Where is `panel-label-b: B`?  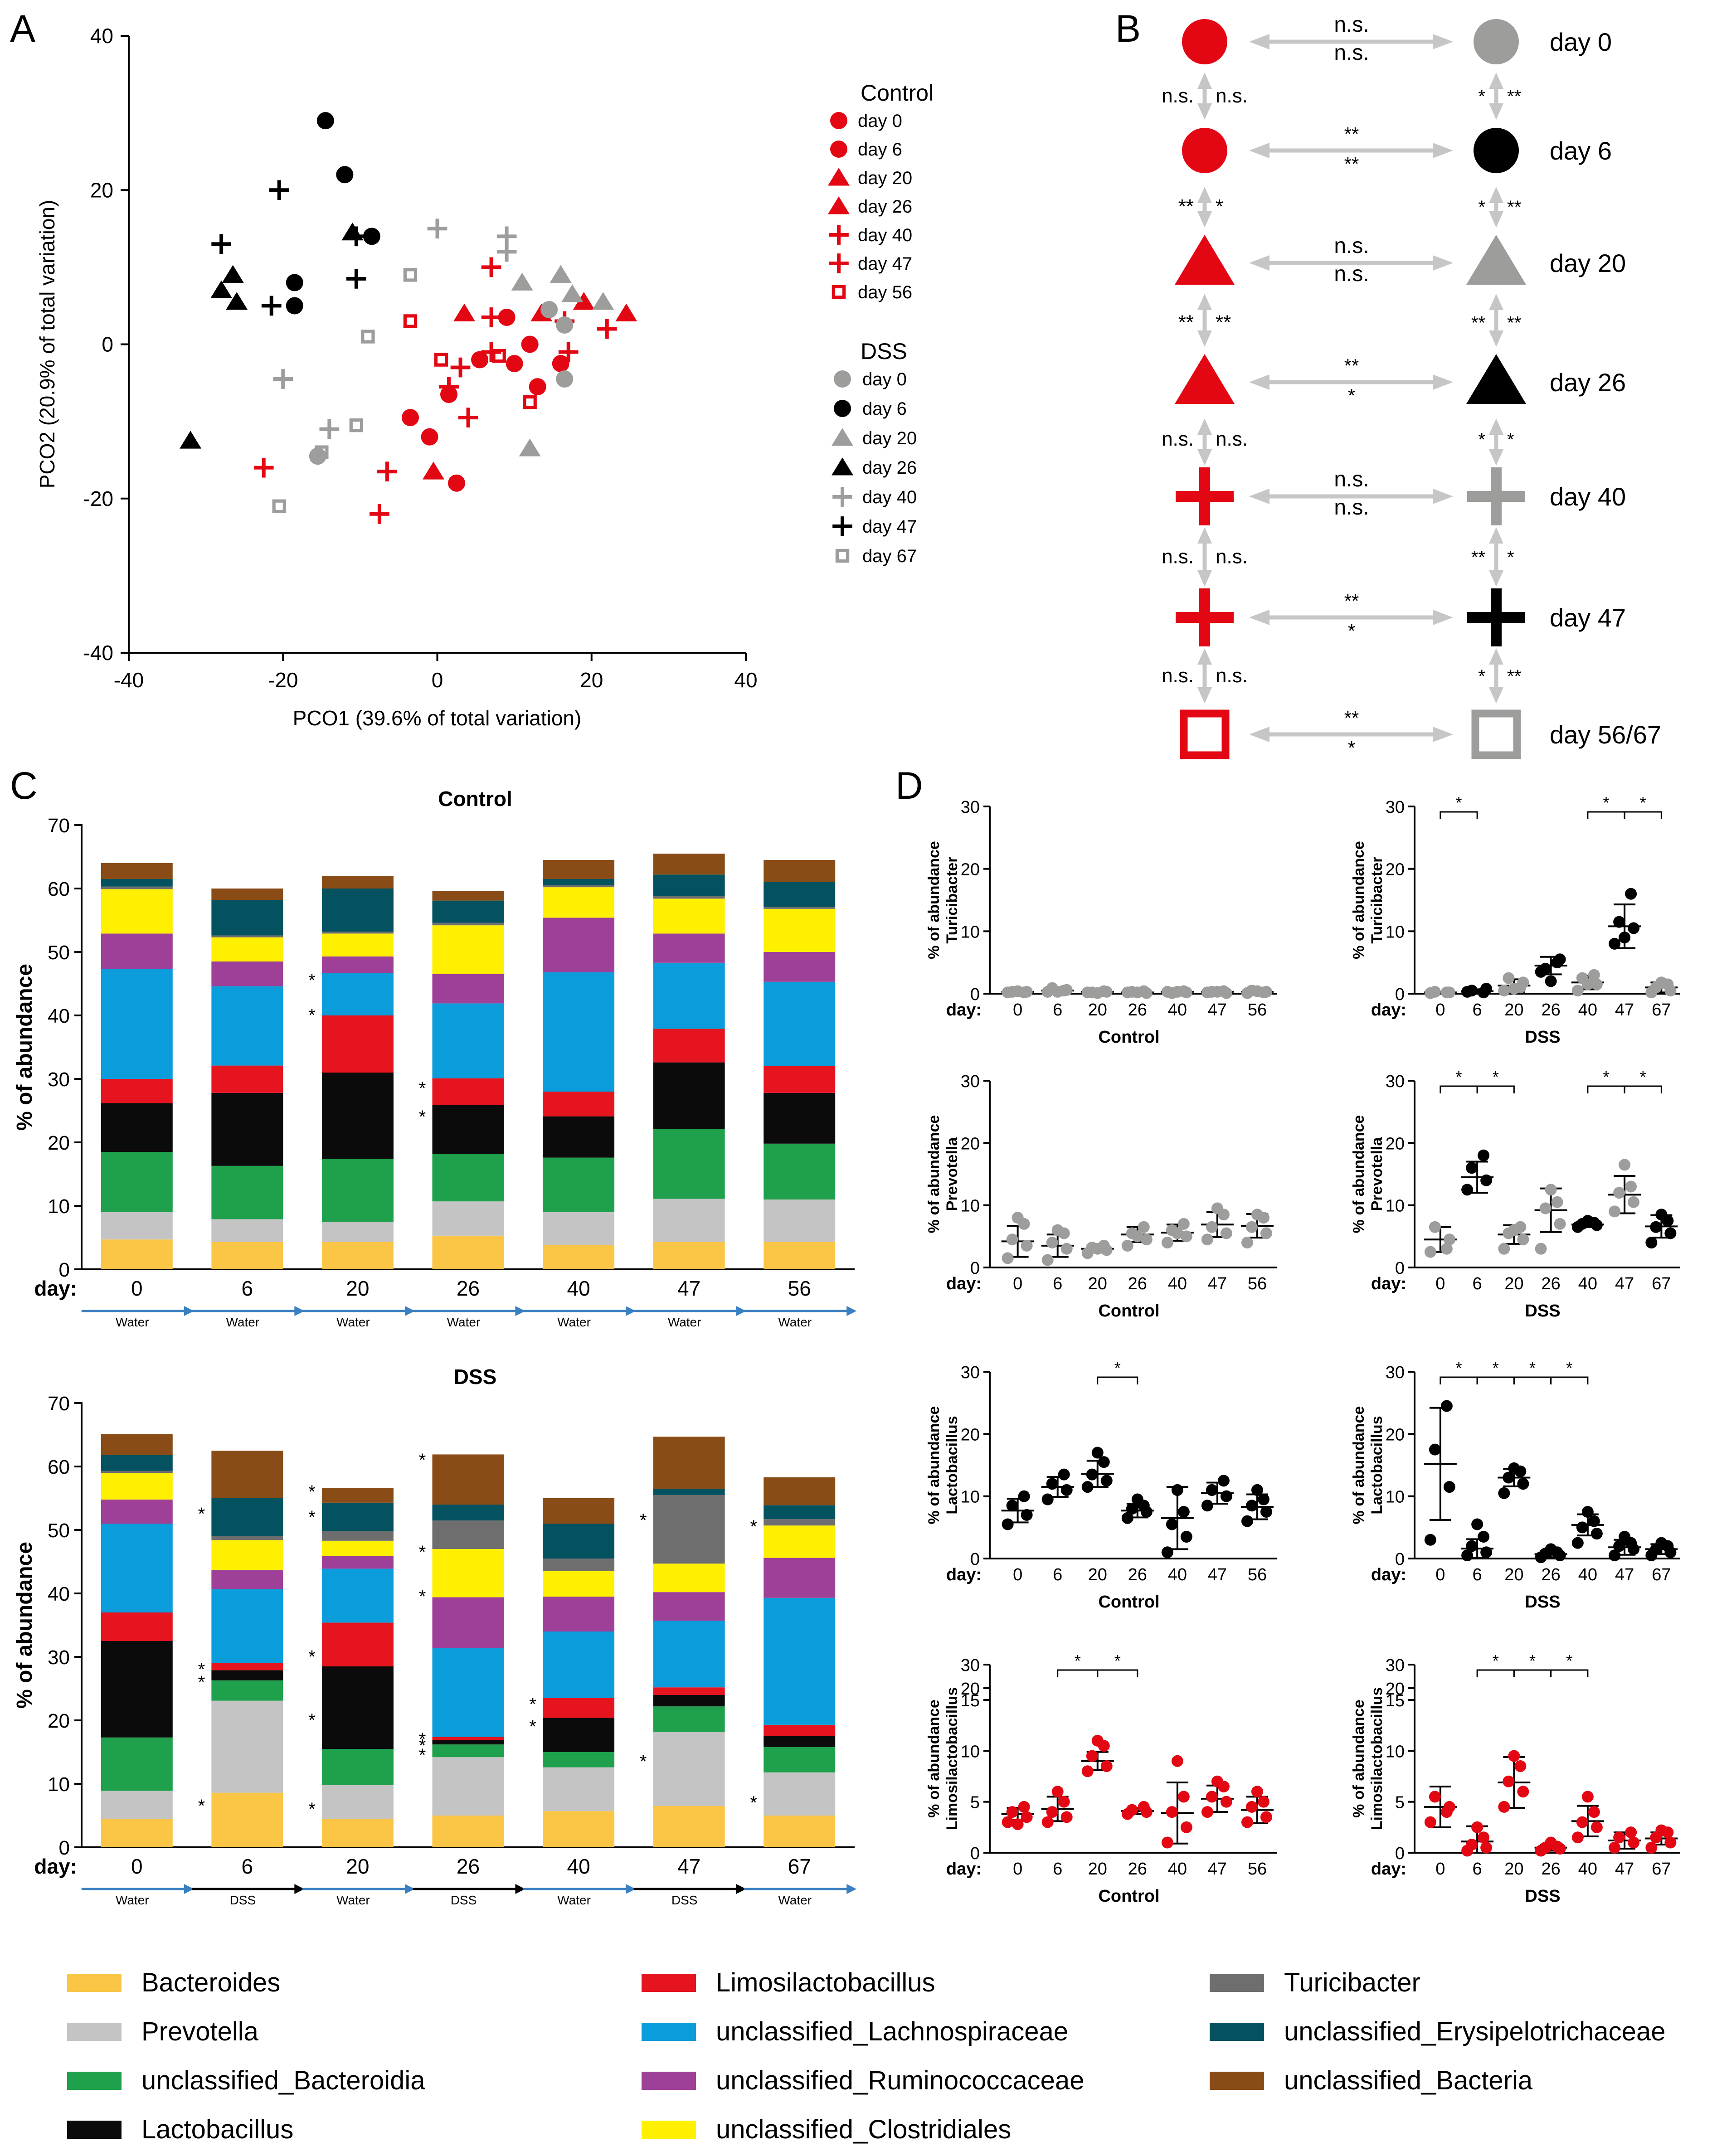 panel-label-b: B is located at coordinates (1128, 28).